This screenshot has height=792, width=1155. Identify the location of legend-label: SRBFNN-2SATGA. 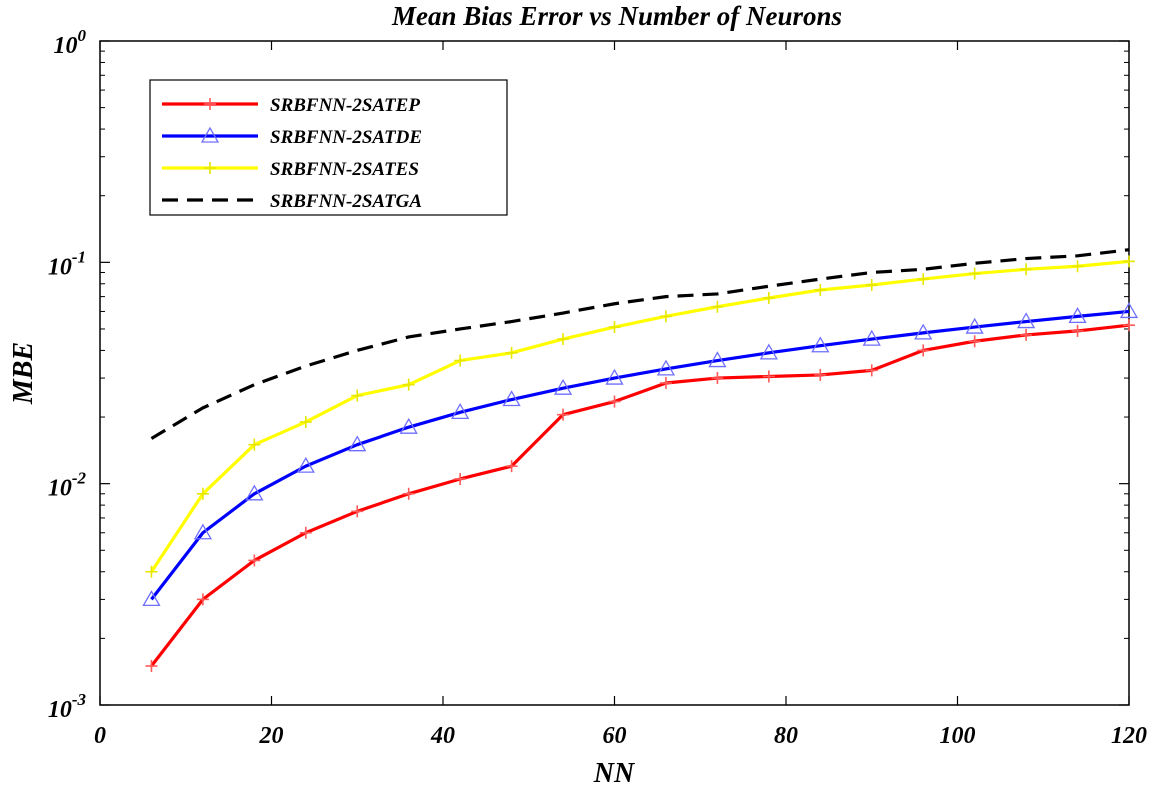
(346, 201).